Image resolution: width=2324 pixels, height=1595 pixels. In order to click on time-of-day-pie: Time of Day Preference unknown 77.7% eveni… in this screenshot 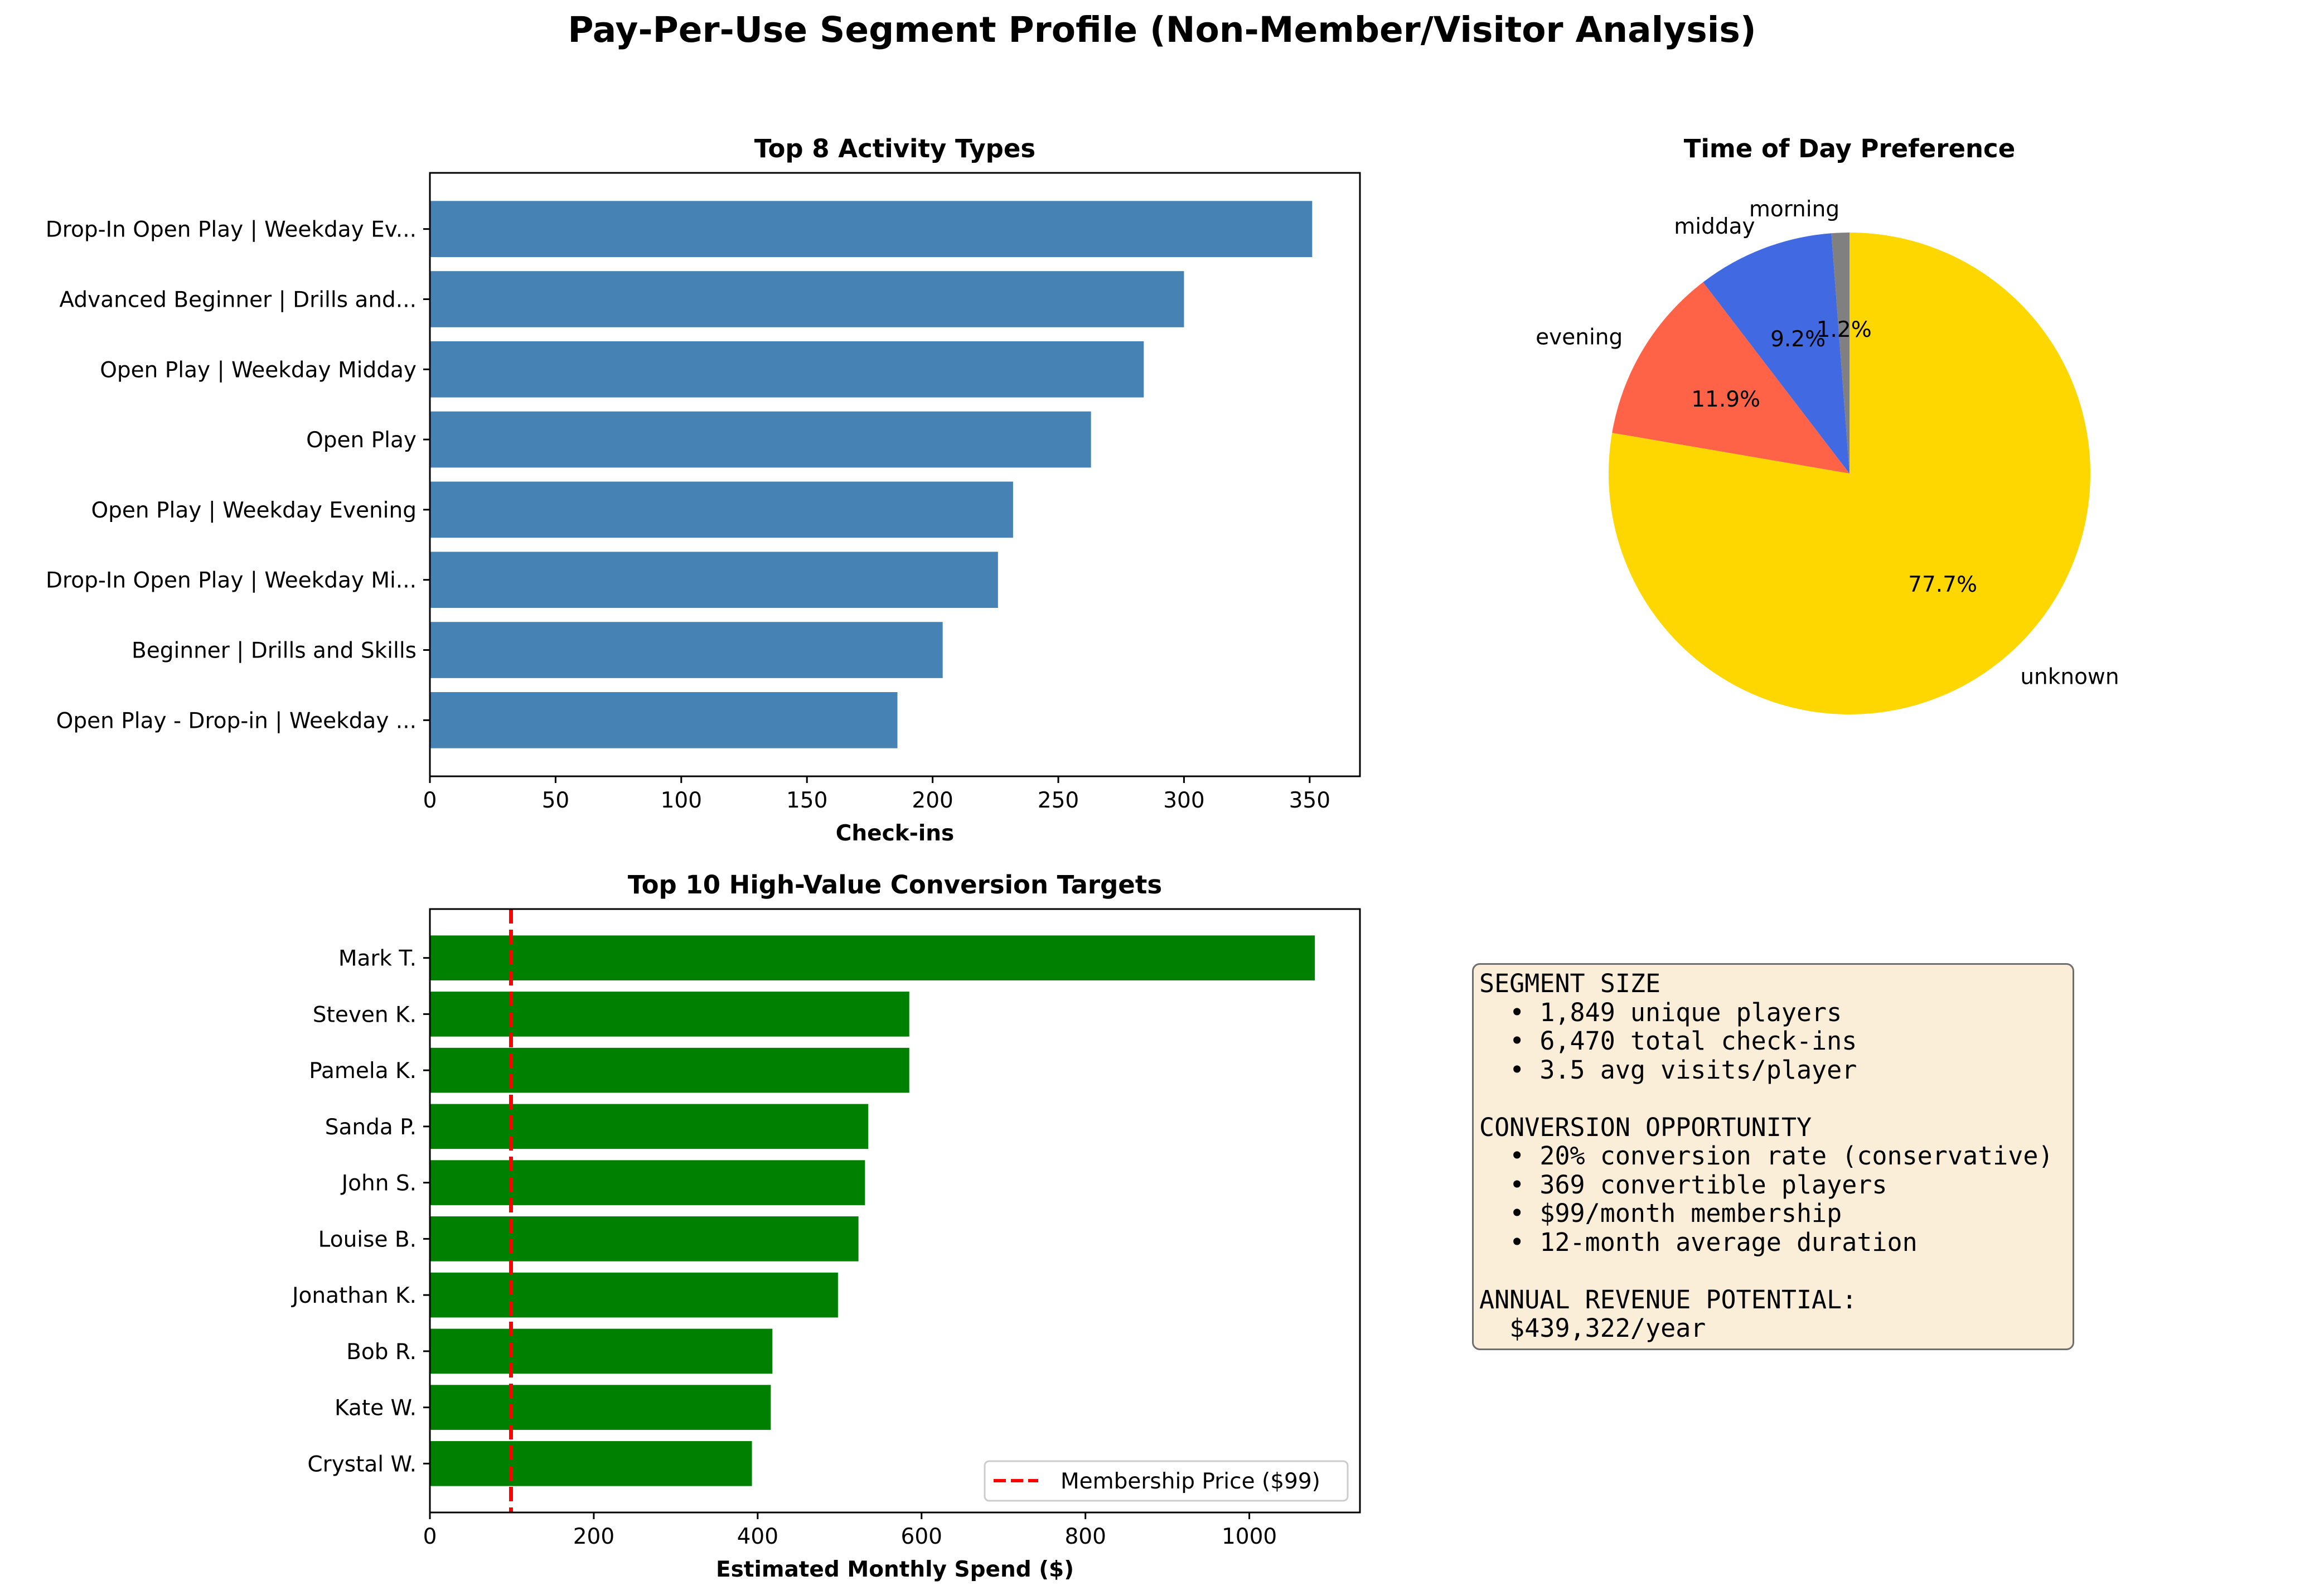, I will do `click(1827, 424)`.